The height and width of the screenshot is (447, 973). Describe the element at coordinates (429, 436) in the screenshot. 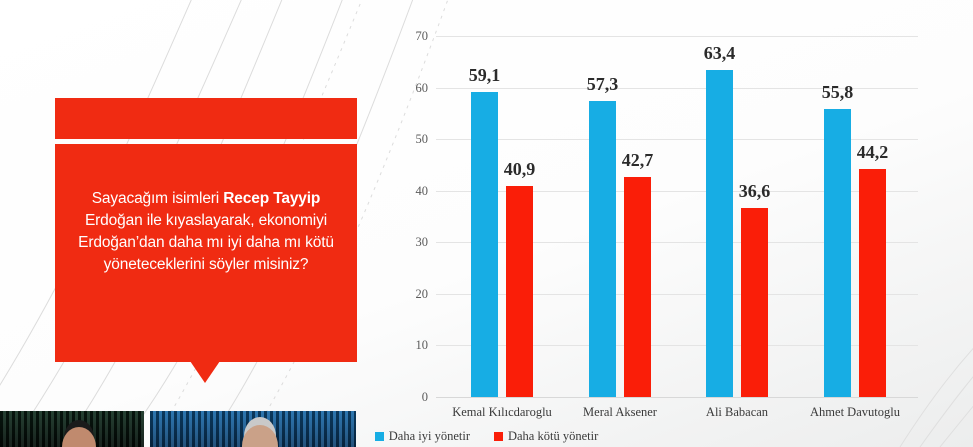

I see `legend-label: Daha iyi yönetir` at that location.